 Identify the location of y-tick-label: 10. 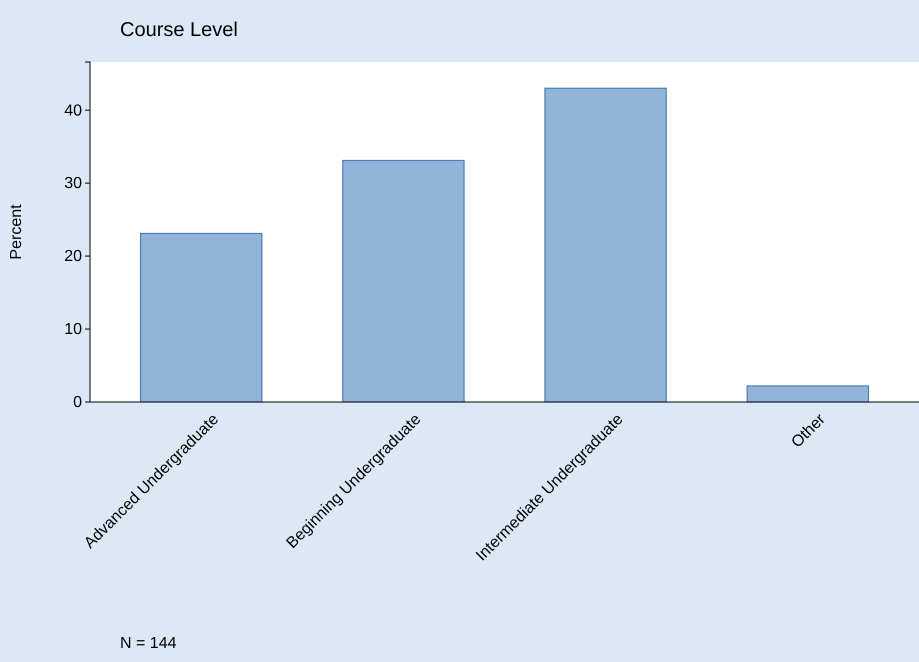
(73, 329).